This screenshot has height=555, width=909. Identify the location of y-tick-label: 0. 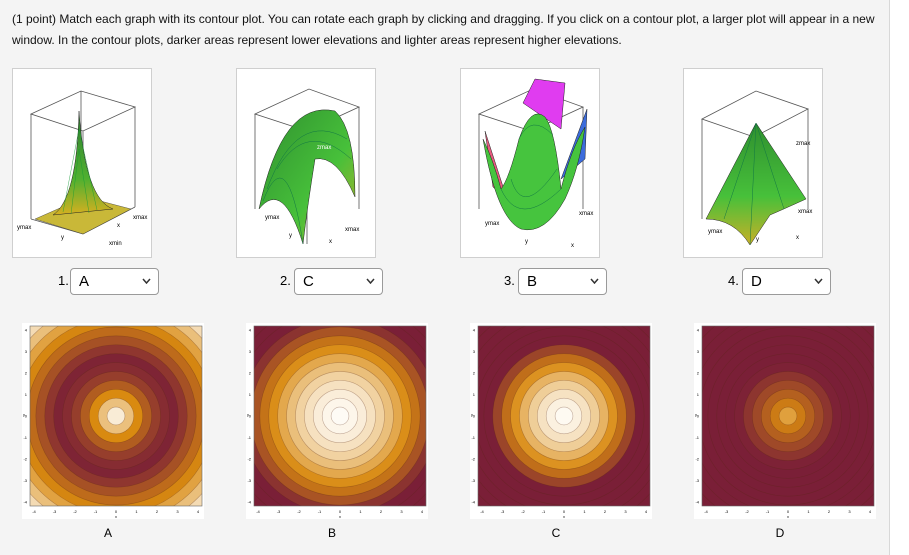
(698, 416).